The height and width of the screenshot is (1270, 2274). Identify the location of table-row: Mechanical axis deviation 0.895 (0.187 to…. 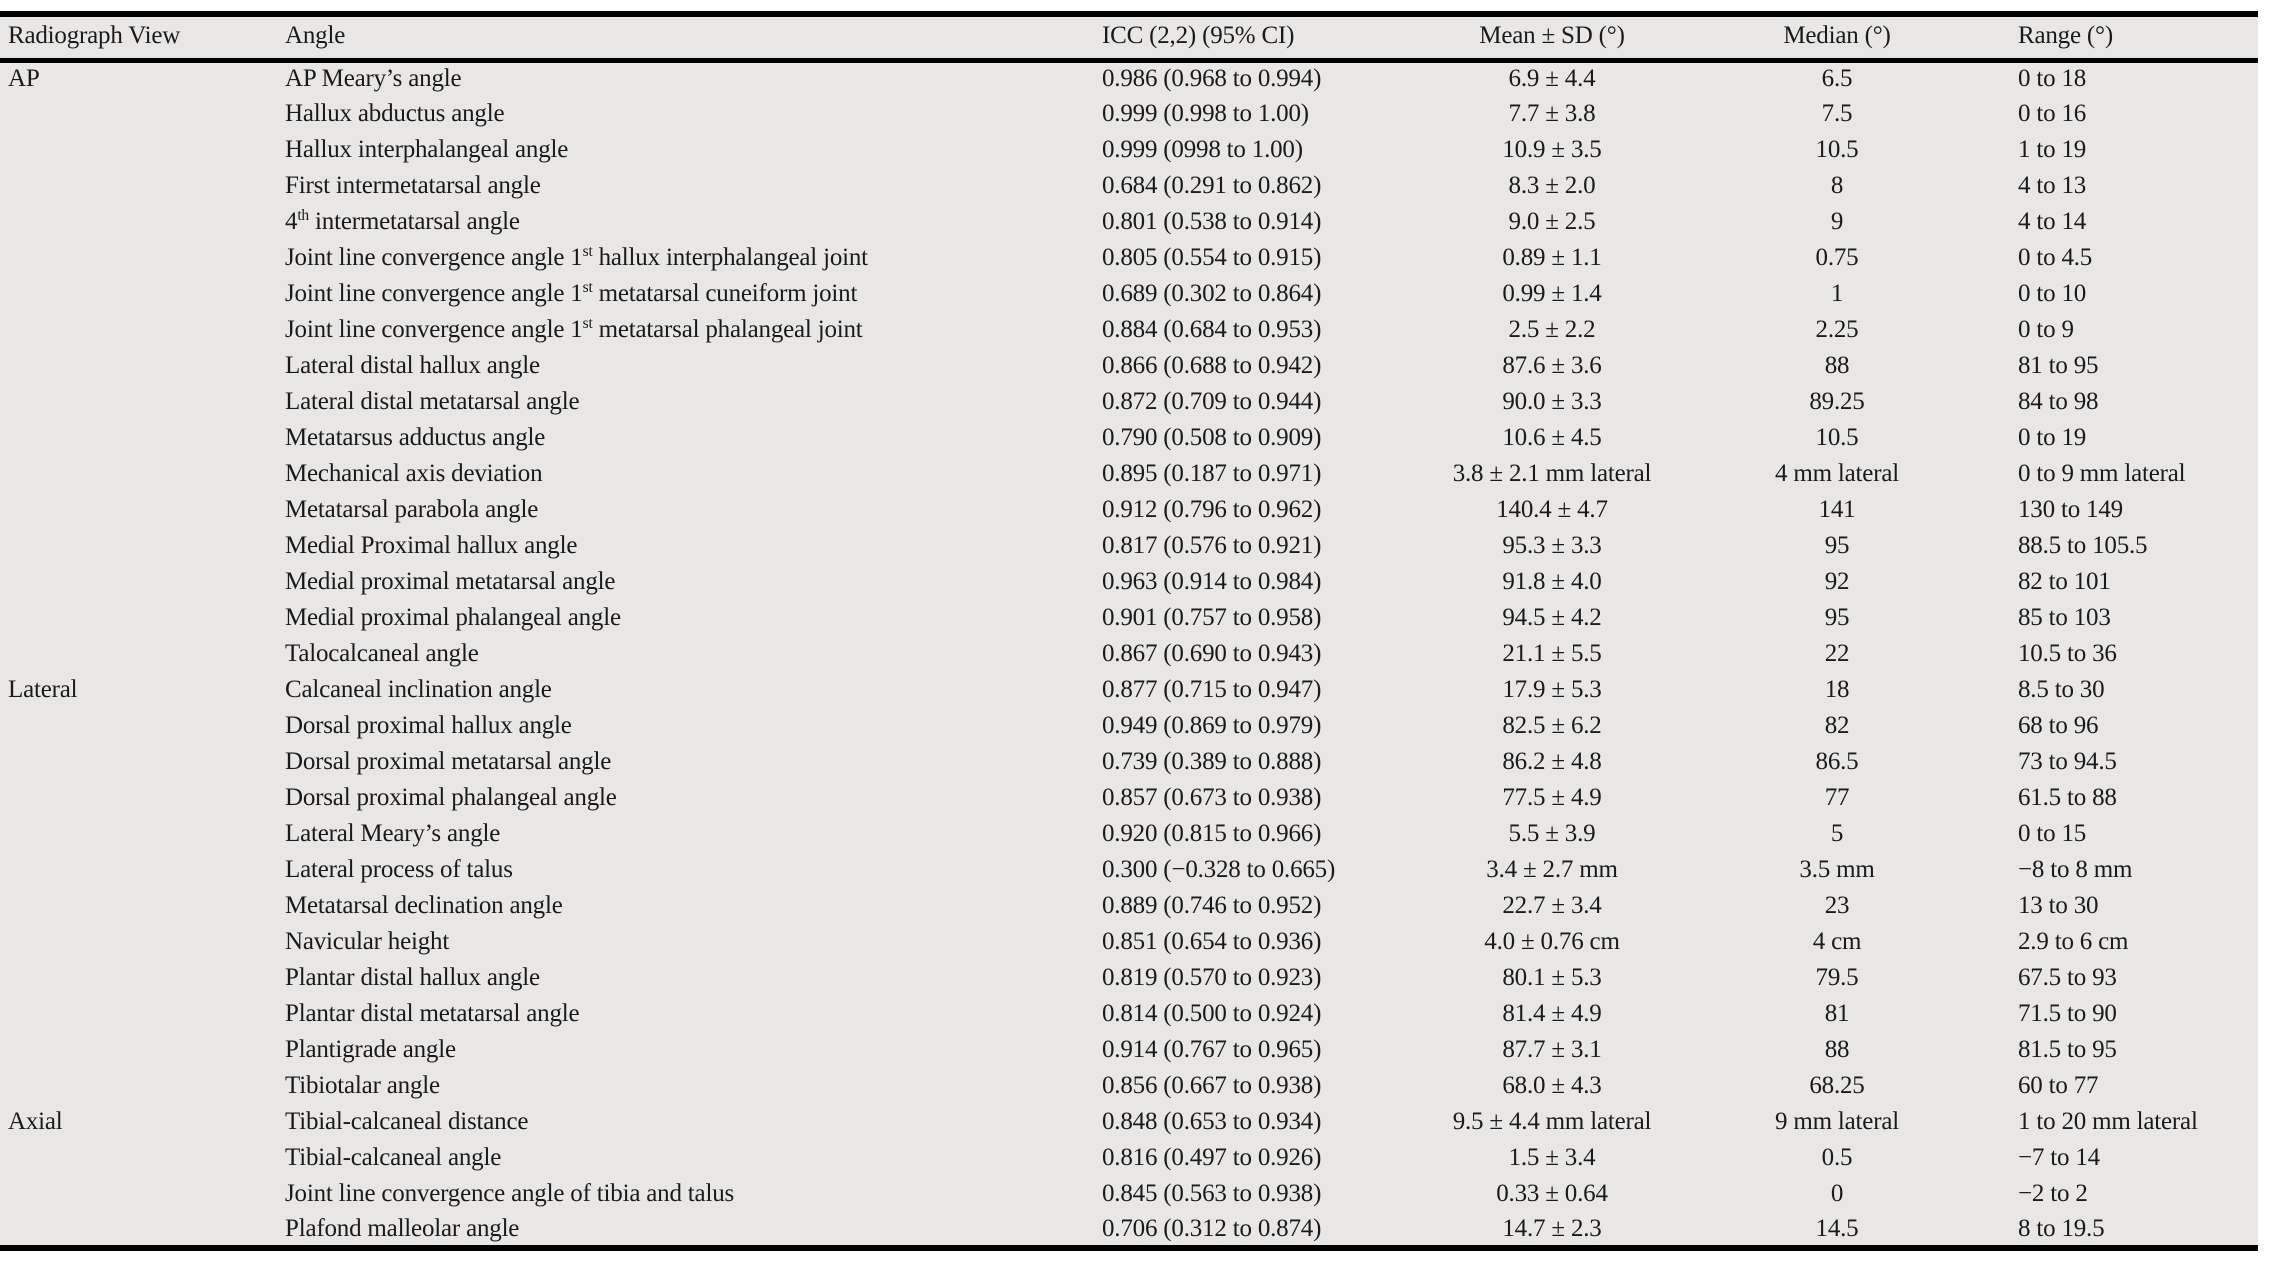
(1129, 474).